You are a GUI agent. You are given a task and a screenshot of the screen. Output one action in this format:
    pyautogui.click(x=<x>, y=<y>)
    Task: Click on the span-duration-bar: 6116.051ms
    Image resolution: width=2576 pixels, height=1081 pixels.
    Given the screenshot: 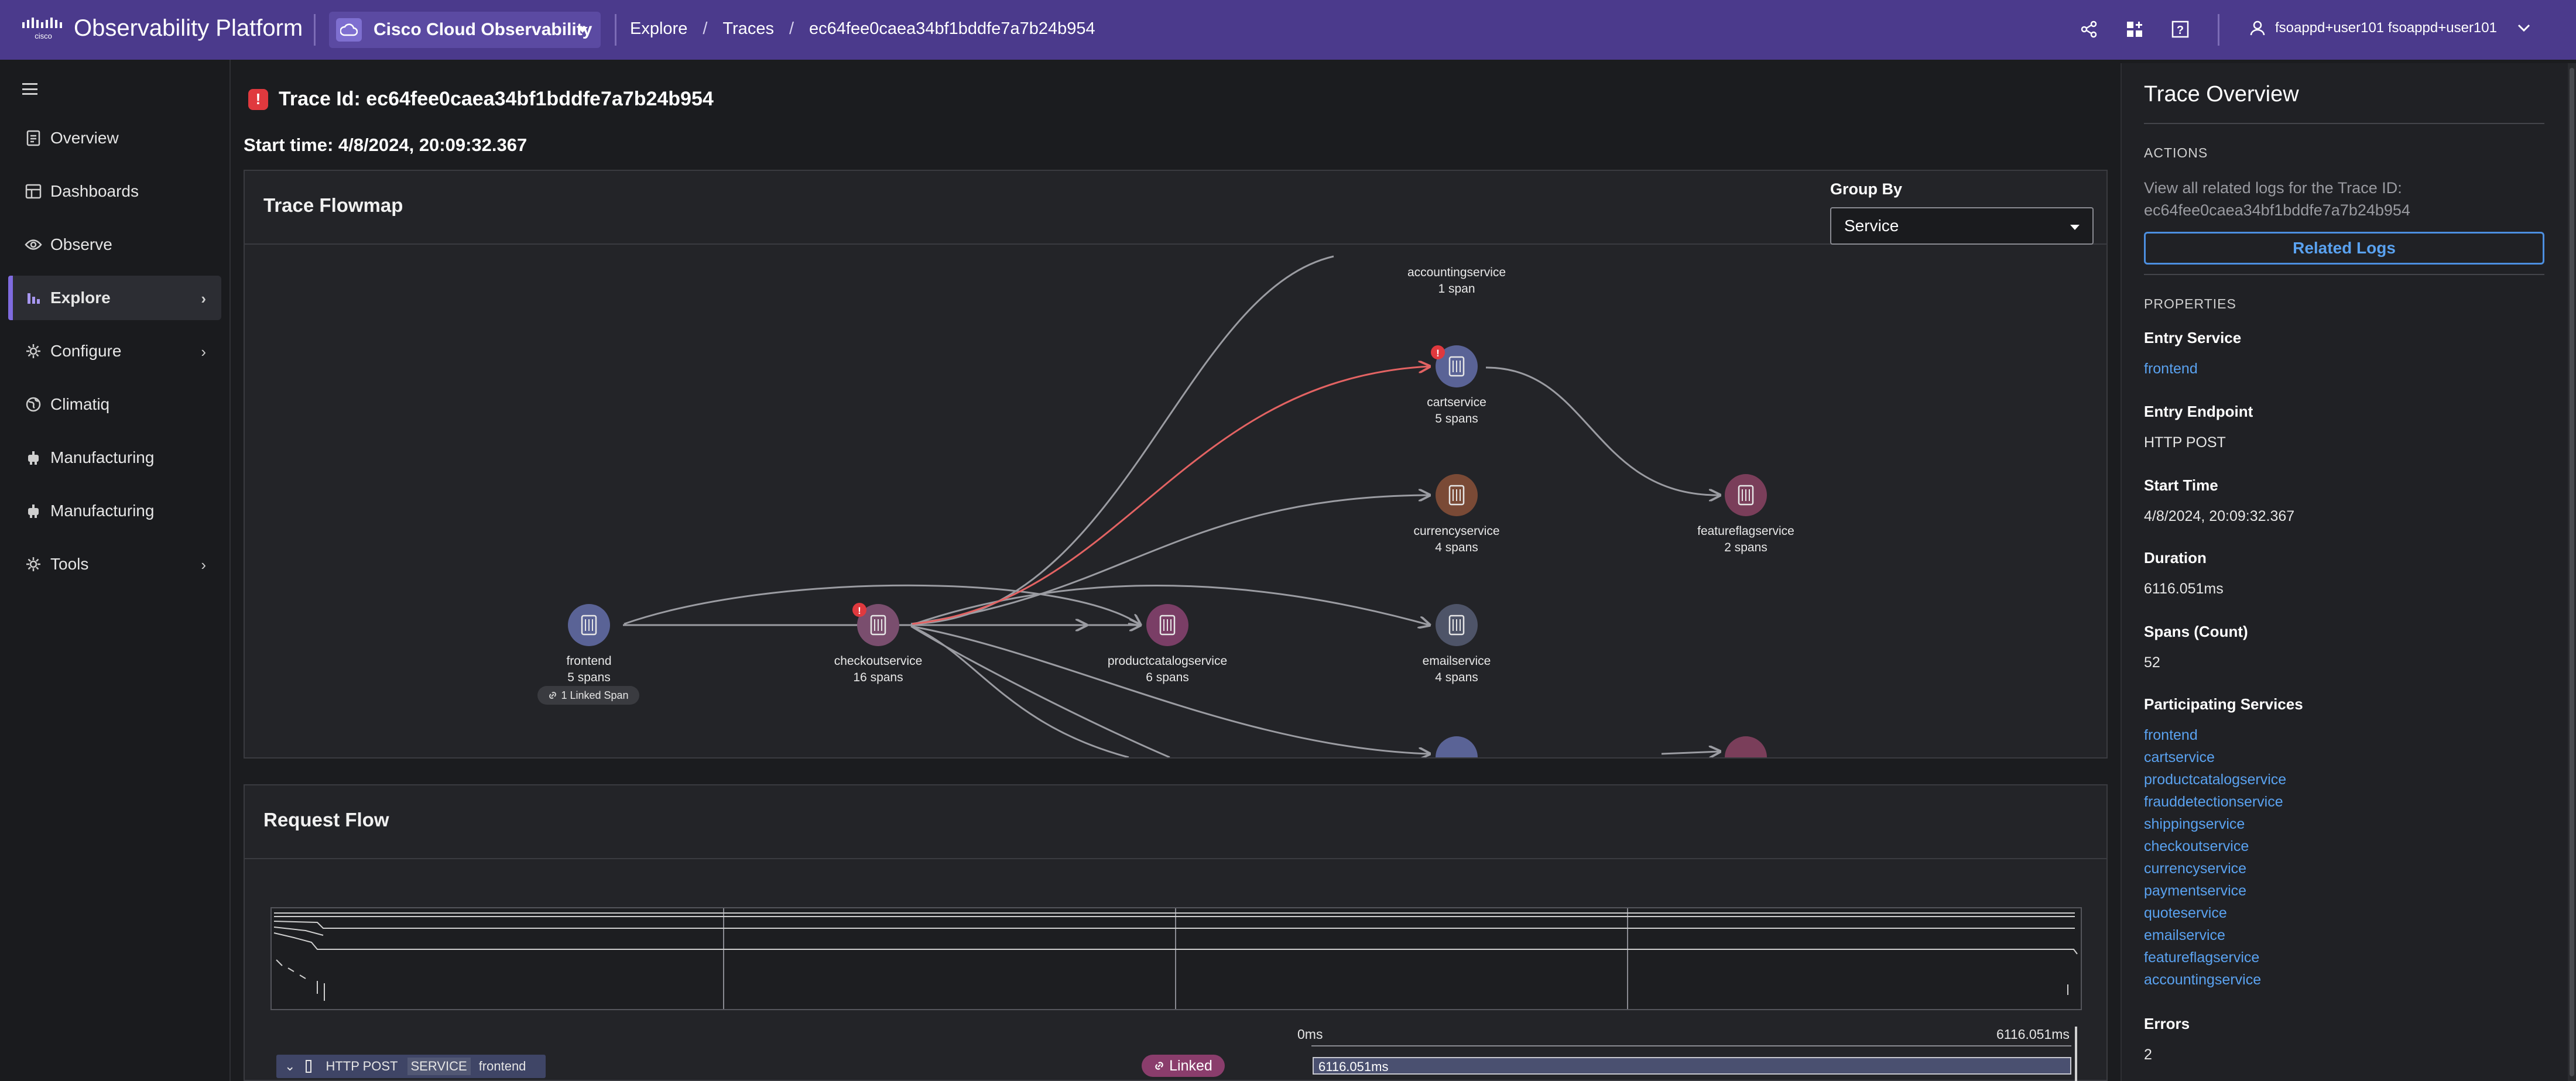 What is the action you would take?
    pyautogui.click(x=1692, y=1066)
    